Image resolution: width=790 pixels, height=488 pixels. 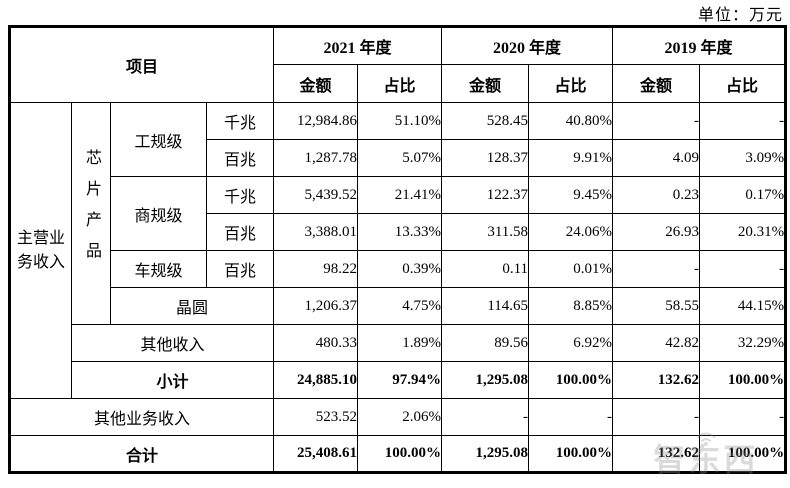 What do you see at coordinates (316, 306) in the screenshot?
I see `amount-cell: 1,206.37` at bounding box center [316, 306].